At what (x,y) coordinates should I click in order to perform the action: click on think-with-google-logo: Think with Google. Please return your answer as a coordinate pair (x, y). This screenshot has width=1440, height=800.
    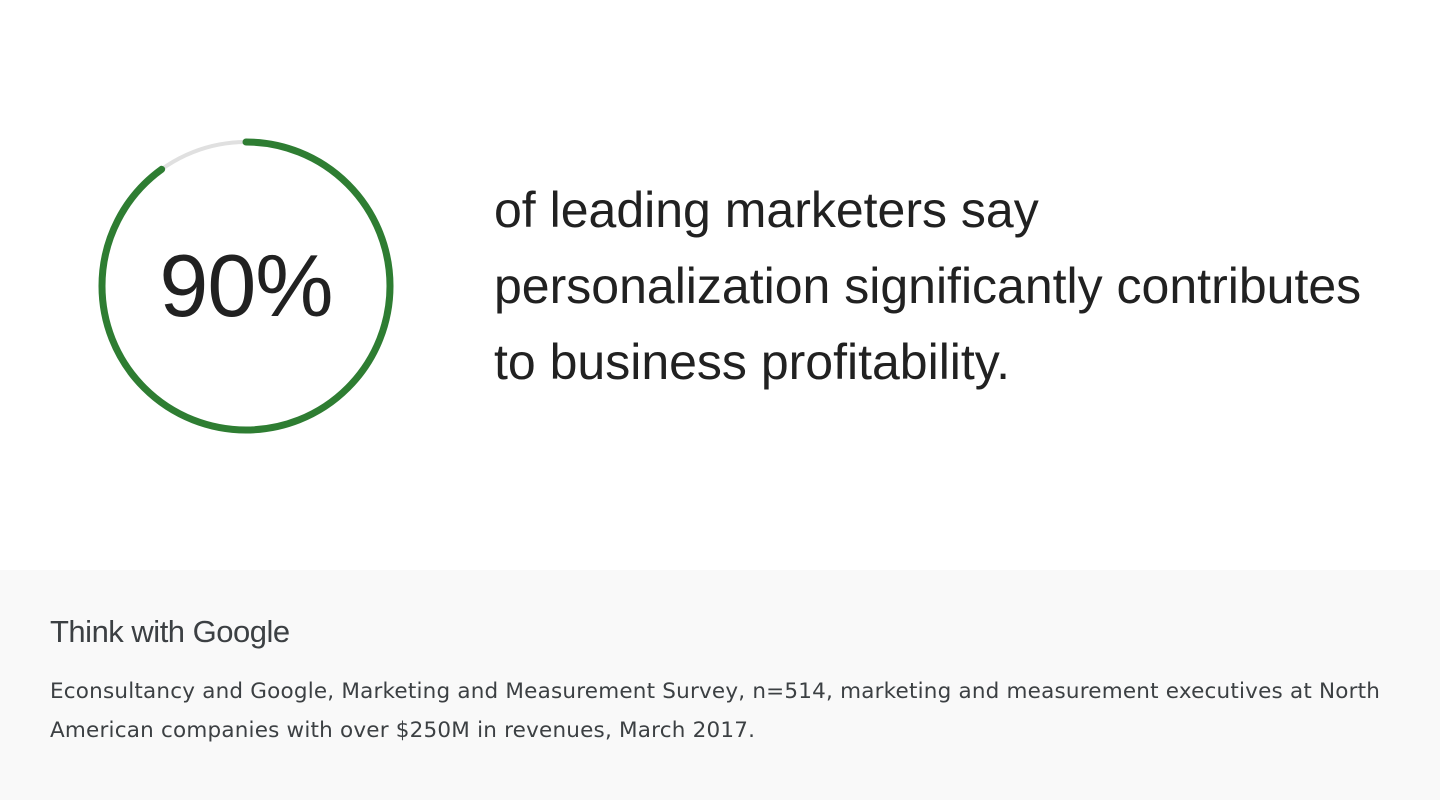
    Looking at the image, I should click on (170, 631).